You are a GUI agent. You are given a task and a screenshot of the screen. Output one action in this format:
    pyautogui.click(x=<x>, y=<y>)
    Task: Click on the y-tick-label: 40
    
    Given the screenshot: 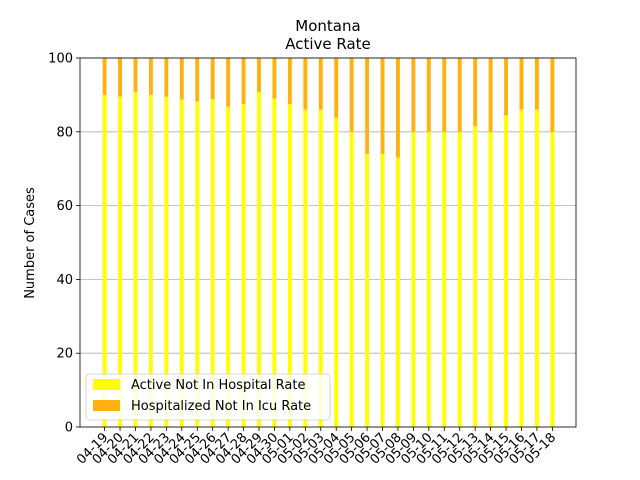 What is the action you would take?
    pyautogui.click(x=64, y=280)
    